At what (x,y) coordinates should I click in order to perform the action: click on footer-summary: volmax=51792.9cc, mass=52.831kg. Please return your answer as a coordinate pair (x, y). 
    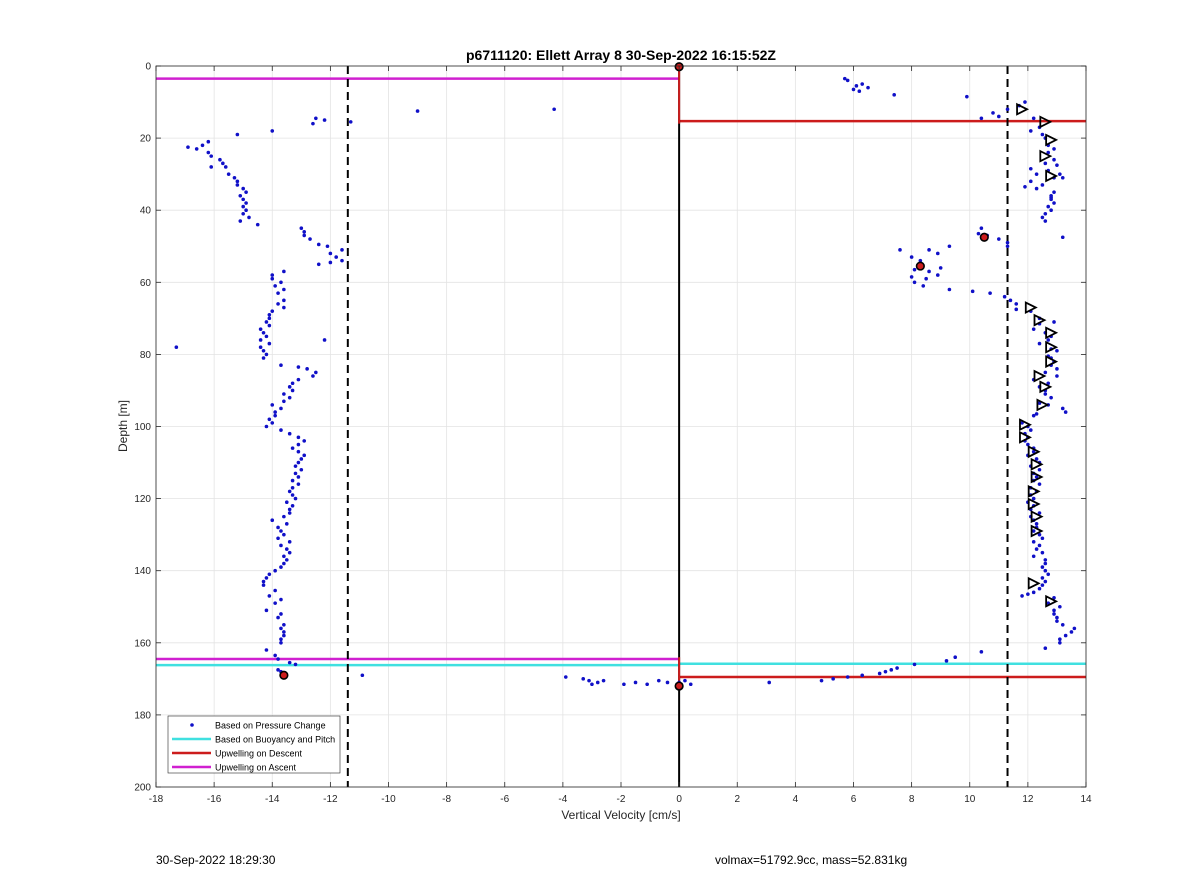
    Looking at the image, I should click on (811, 860).